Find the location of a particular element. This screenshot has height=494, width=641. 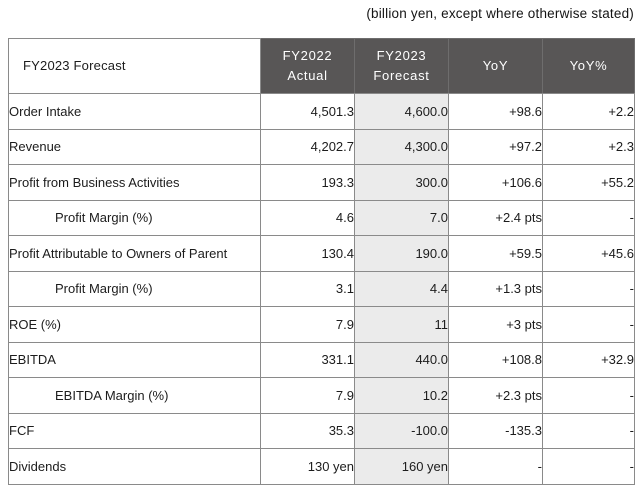

fy2023-forecast-cell: 190.0 is located at coordinates (401, 253).